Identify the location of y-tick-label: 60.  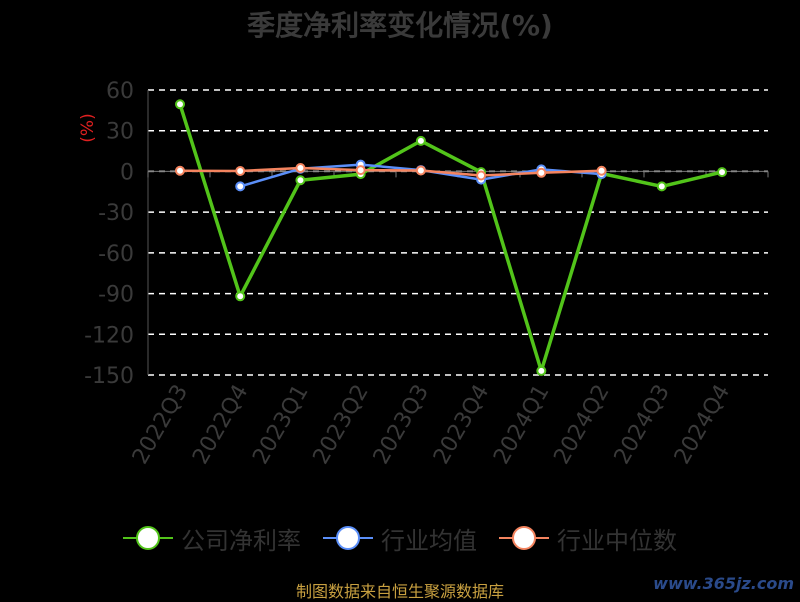
(120, 91).